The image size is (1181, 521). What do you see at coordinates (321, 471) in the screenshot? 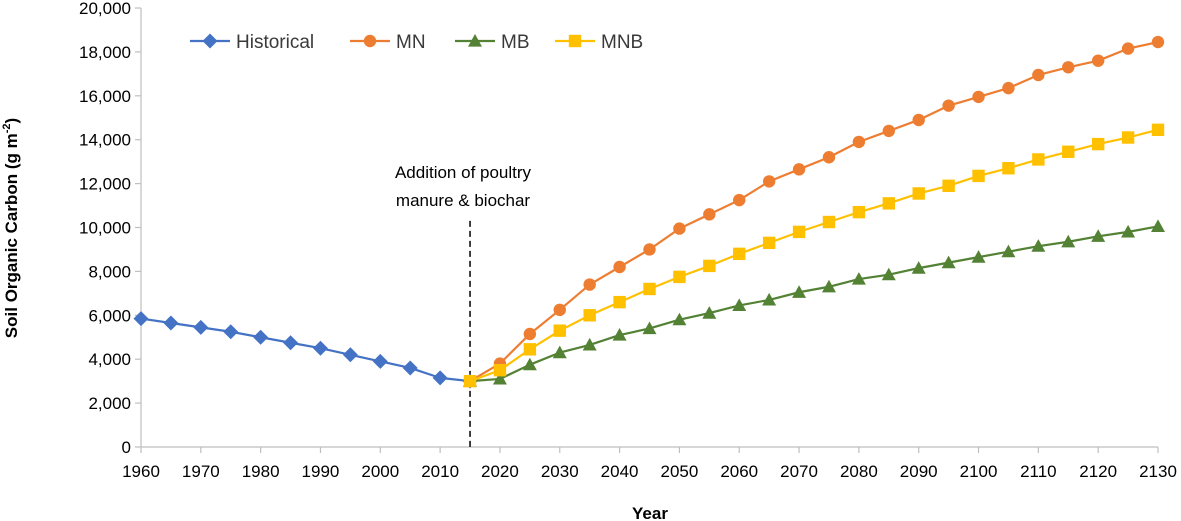
I see `x-tick-label: 1990` at bounding box center [321, 471].